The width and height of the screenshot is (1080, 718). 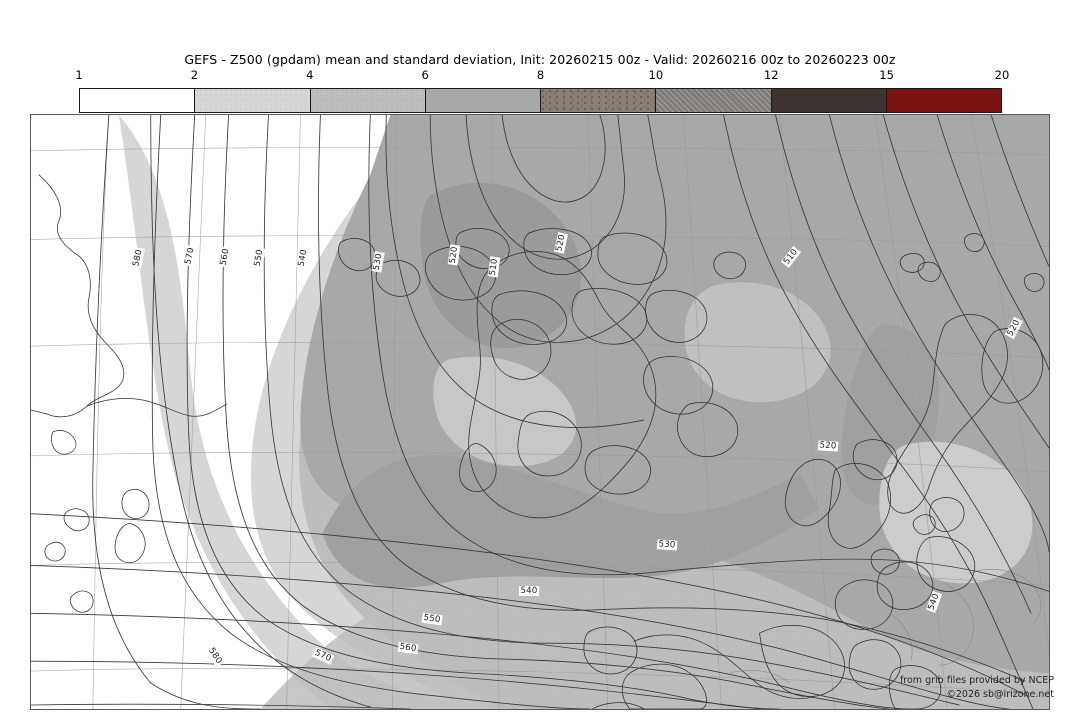 I want to click on contour-510b, so click(x=545, y=187).